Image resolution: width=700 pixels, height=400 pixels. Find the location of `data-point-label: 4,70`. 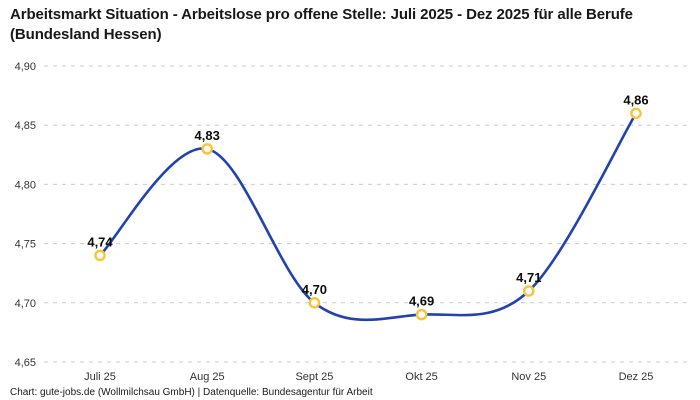

data-point-label: 4,70 is located at coordinates (314, 289).